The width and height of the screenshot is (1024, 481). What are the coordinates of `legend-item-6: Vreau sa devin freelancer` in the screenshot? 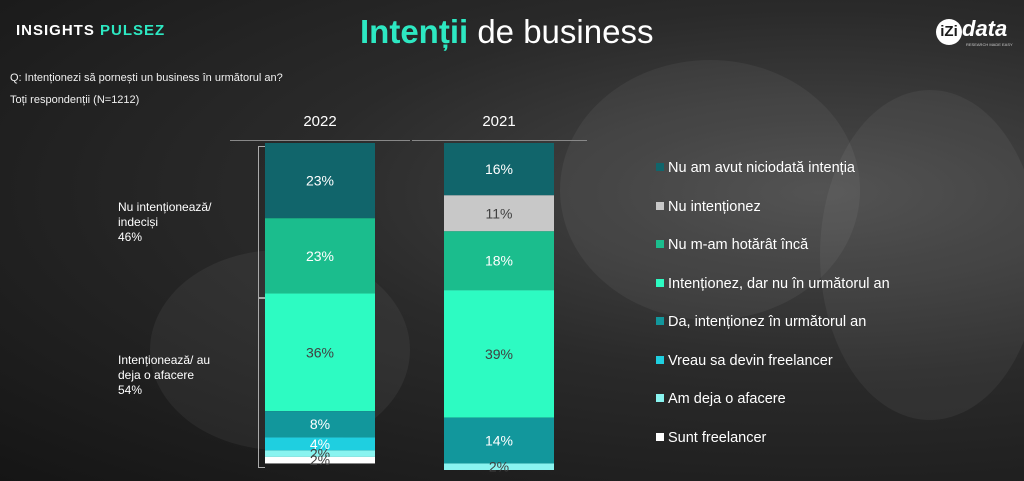 It's located at (744, 361).